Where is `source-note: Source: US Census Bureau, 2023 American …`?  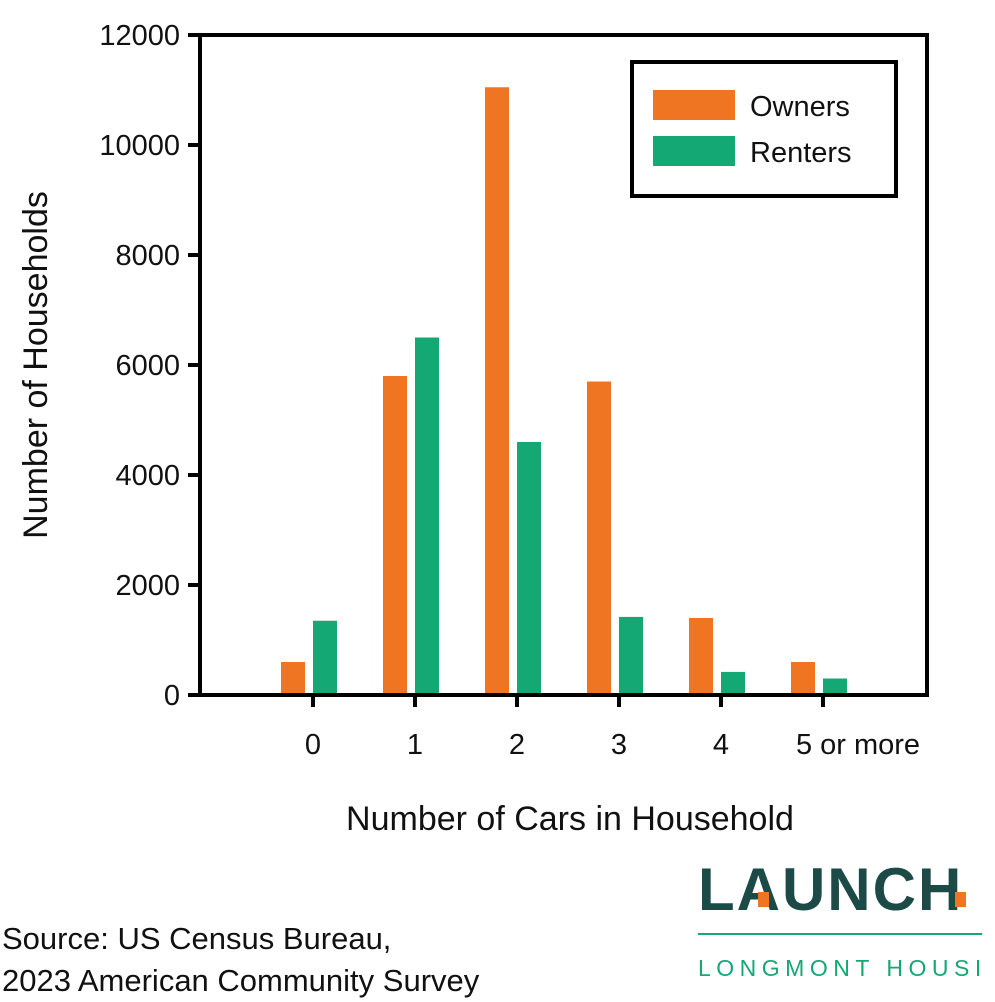 source-note: Source: US Census Bureau, 2023 American … is located at coordinates (240, 960).